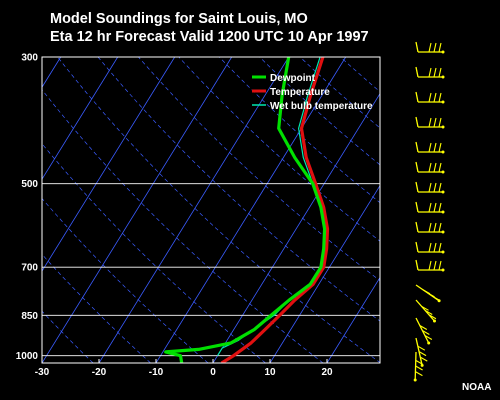  I want to click on wind-barbs, so click(429, 211).